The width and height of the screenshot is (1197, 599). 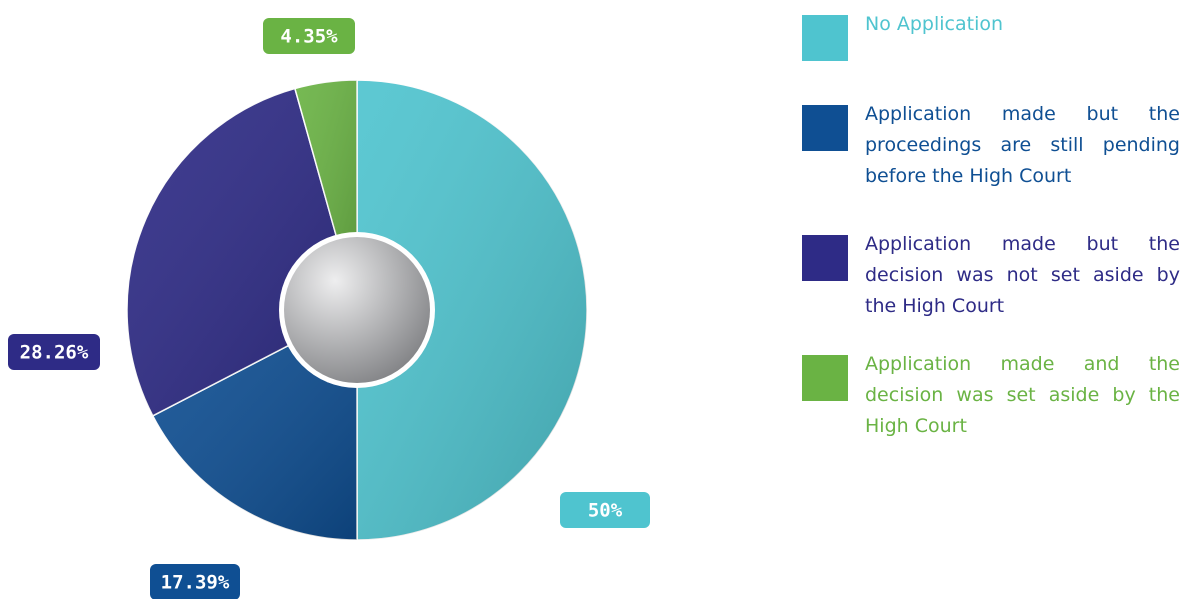 What do you see at coordinates (472, 310) in the screenshot?
I see `slice-shade` at bounding box center [472, 310].